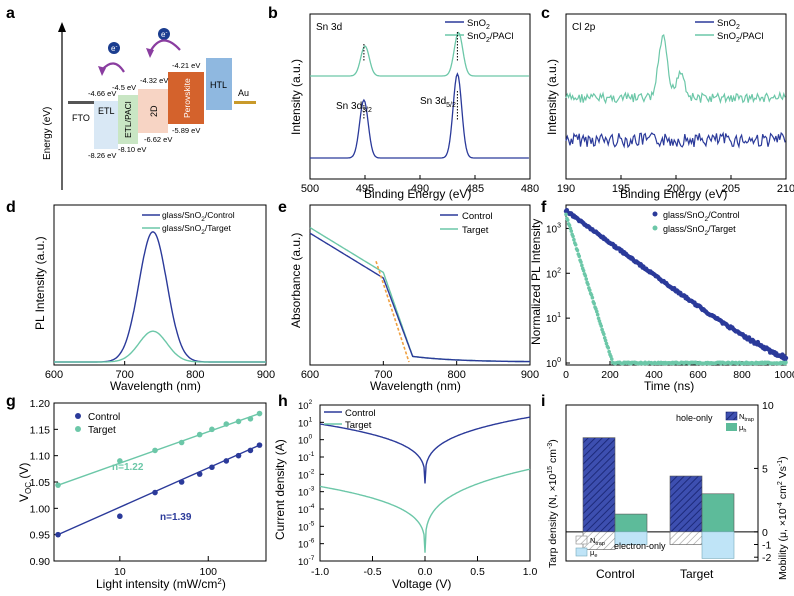  I want to click on xtick-label: 205, so click(731, 189).